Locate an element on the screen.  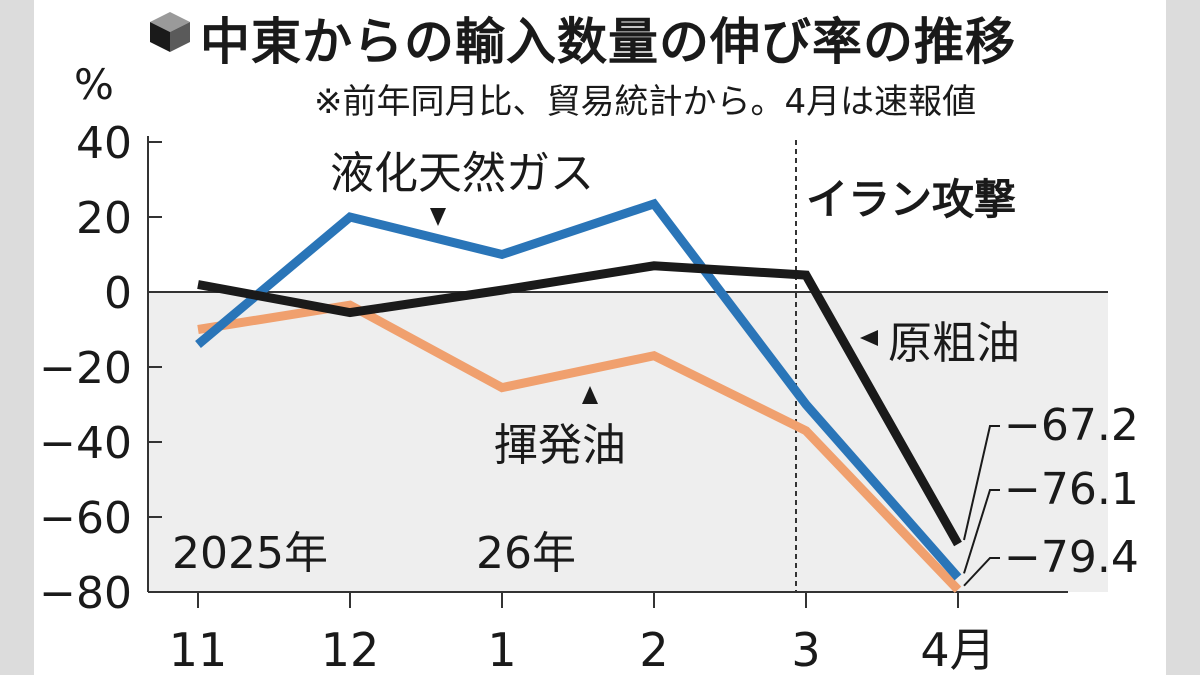
event-label: イラン攻撃 is located at coordinates (911, 199).